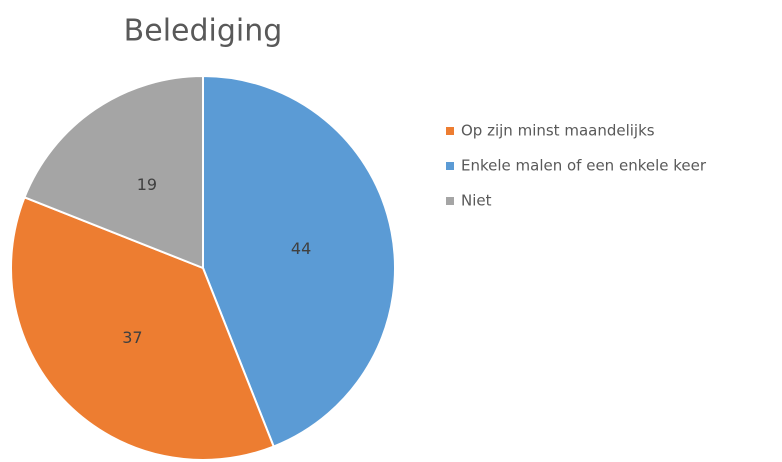 The height and width of the screenshot is (462, 782). What do you see at coordinates (132, 337) in the screenshot?
I see `data-label: 37` at bounding box center [132, 337].